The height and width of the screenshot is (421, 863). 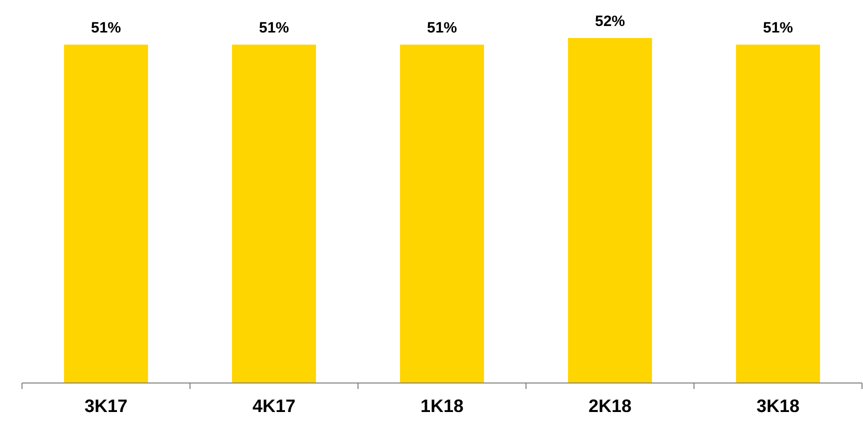 What do you see at coordinates (442, 406) in the screenshot?
I see `x-tick-label: 1K18` at bounding box center [442, 406].